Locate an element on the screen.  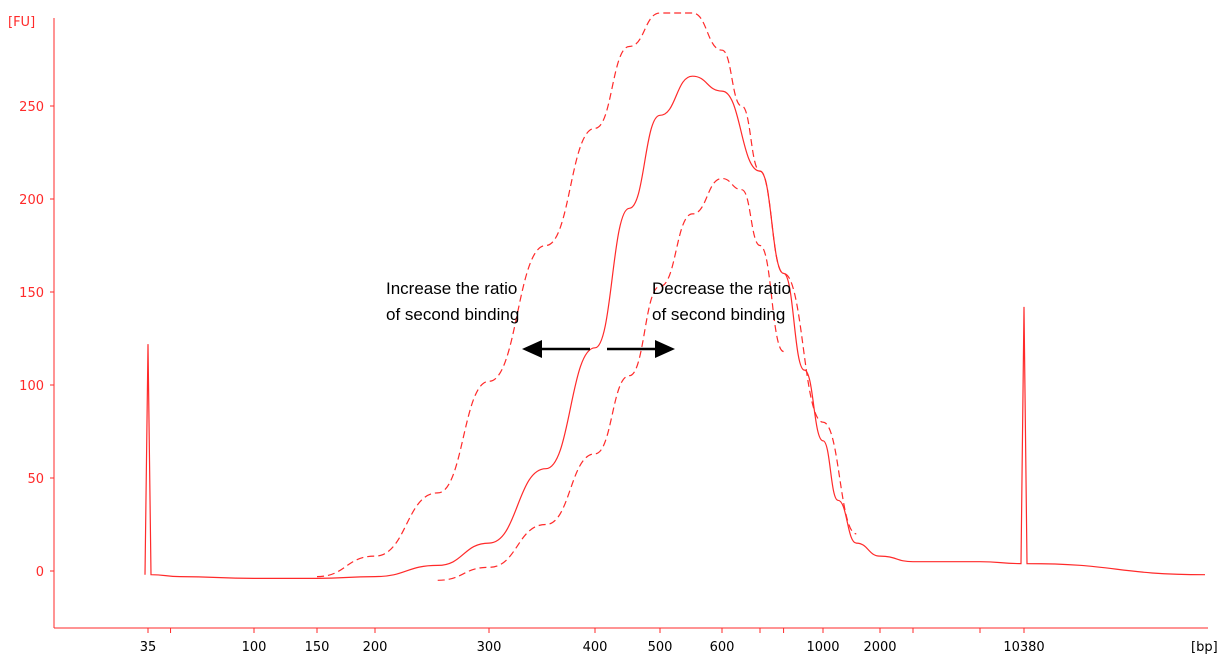
x-tick-label: 10380 is located at coordinates (1023, 647).